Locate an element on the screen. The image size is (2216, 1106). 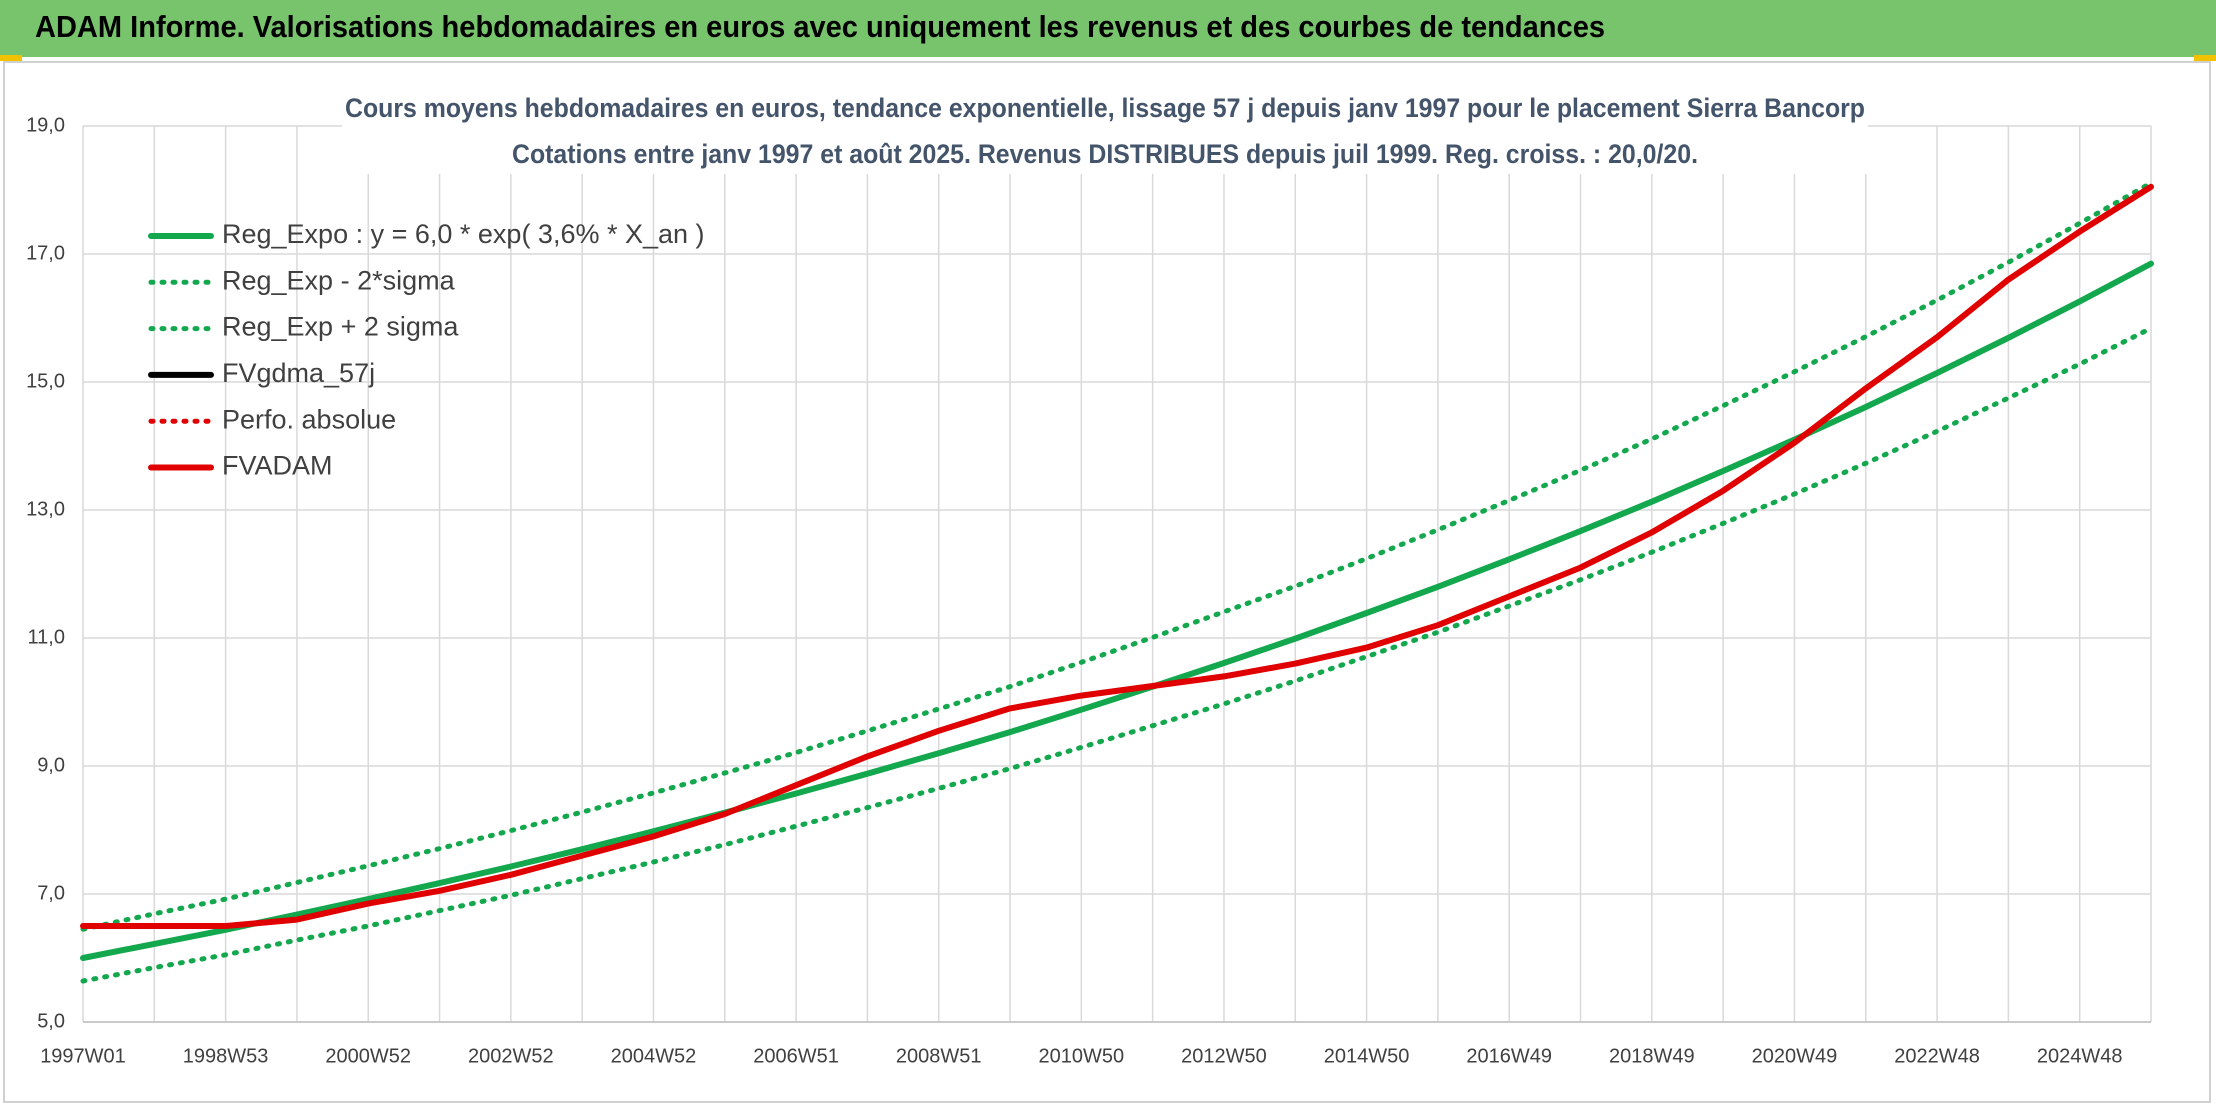
title-backdrop is located at coordinates (1105, 132).